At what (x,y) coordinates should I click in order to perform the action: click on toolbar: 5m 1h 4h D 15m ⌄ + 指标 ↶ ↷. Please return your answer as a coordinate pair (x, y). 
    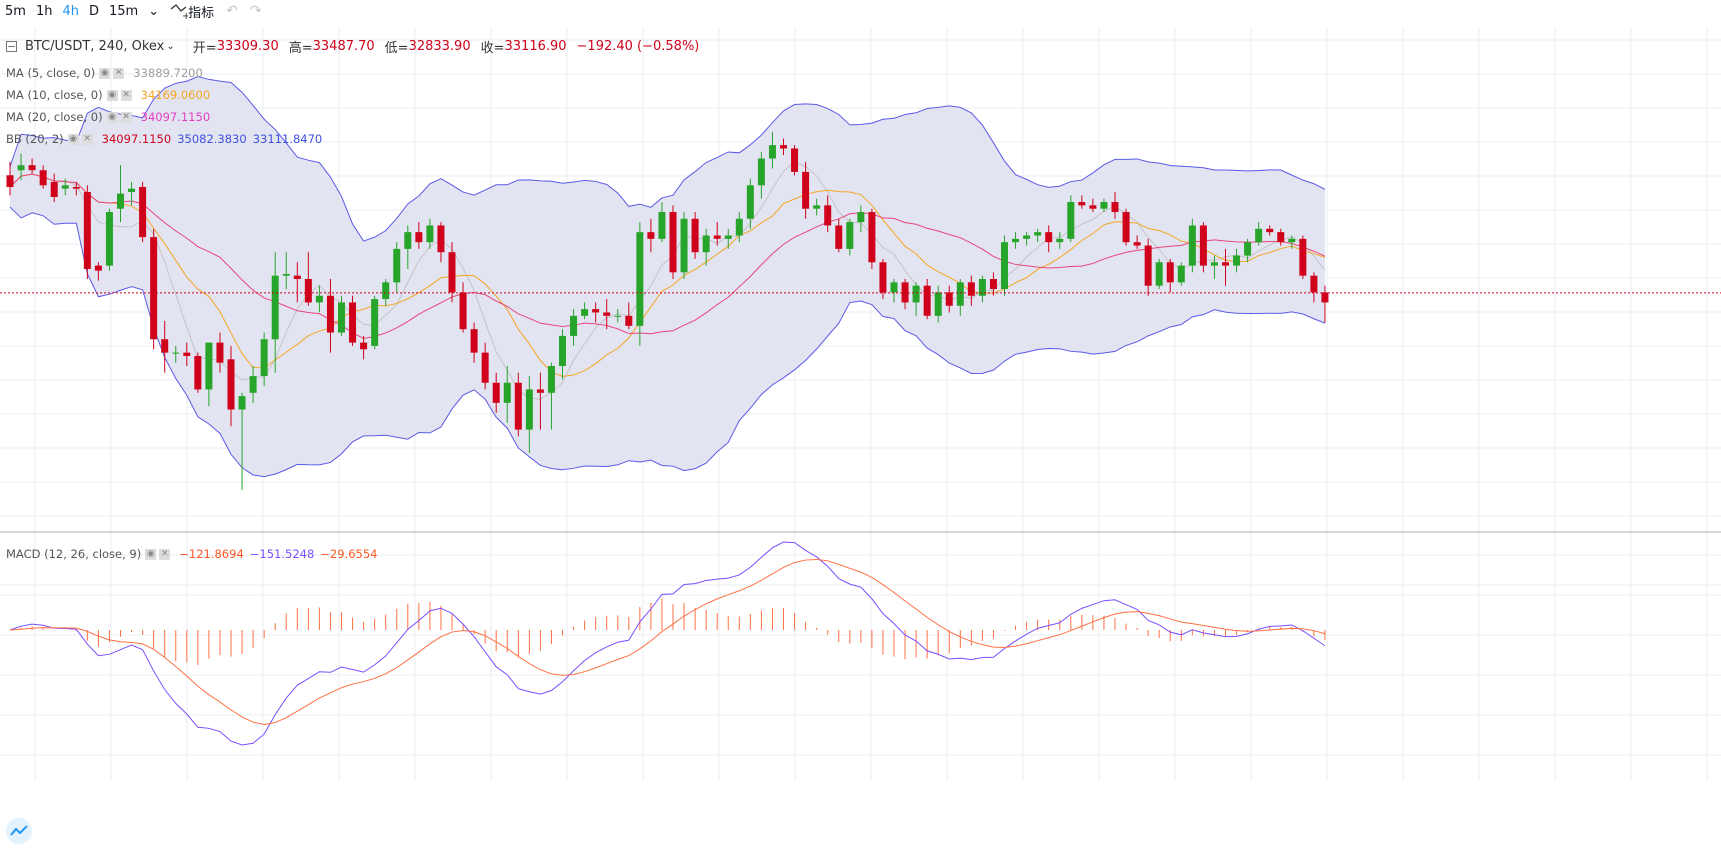
    Looking at the image, I should click on (860, 11).